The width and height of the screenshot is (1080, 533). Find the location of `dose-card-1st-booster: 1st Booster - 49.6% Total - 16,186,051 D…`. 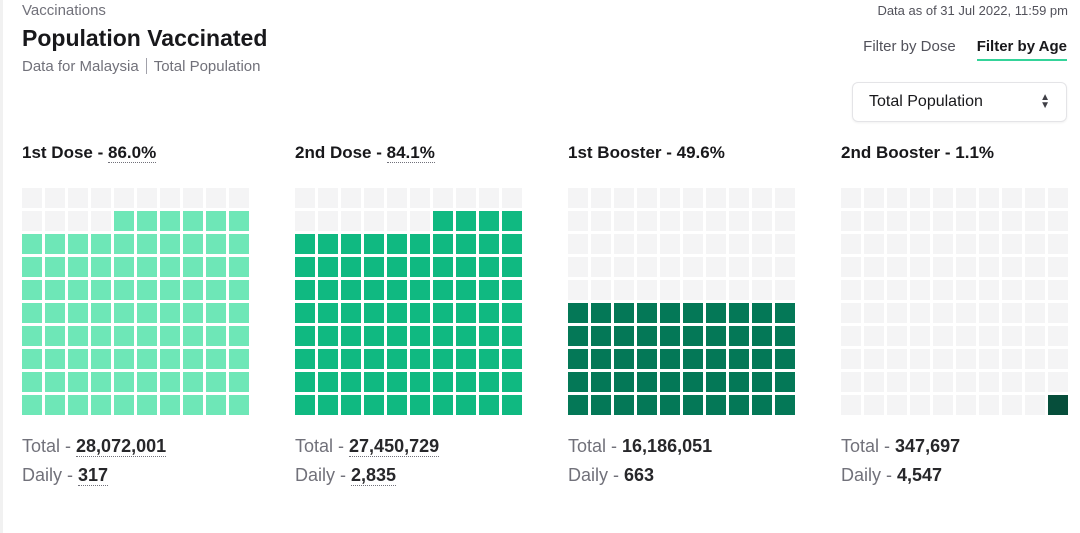

dose-card-1st-booster: 1st Booster - 49.6% Total - 16,186,051 D… is located at coordinates (683, 318).